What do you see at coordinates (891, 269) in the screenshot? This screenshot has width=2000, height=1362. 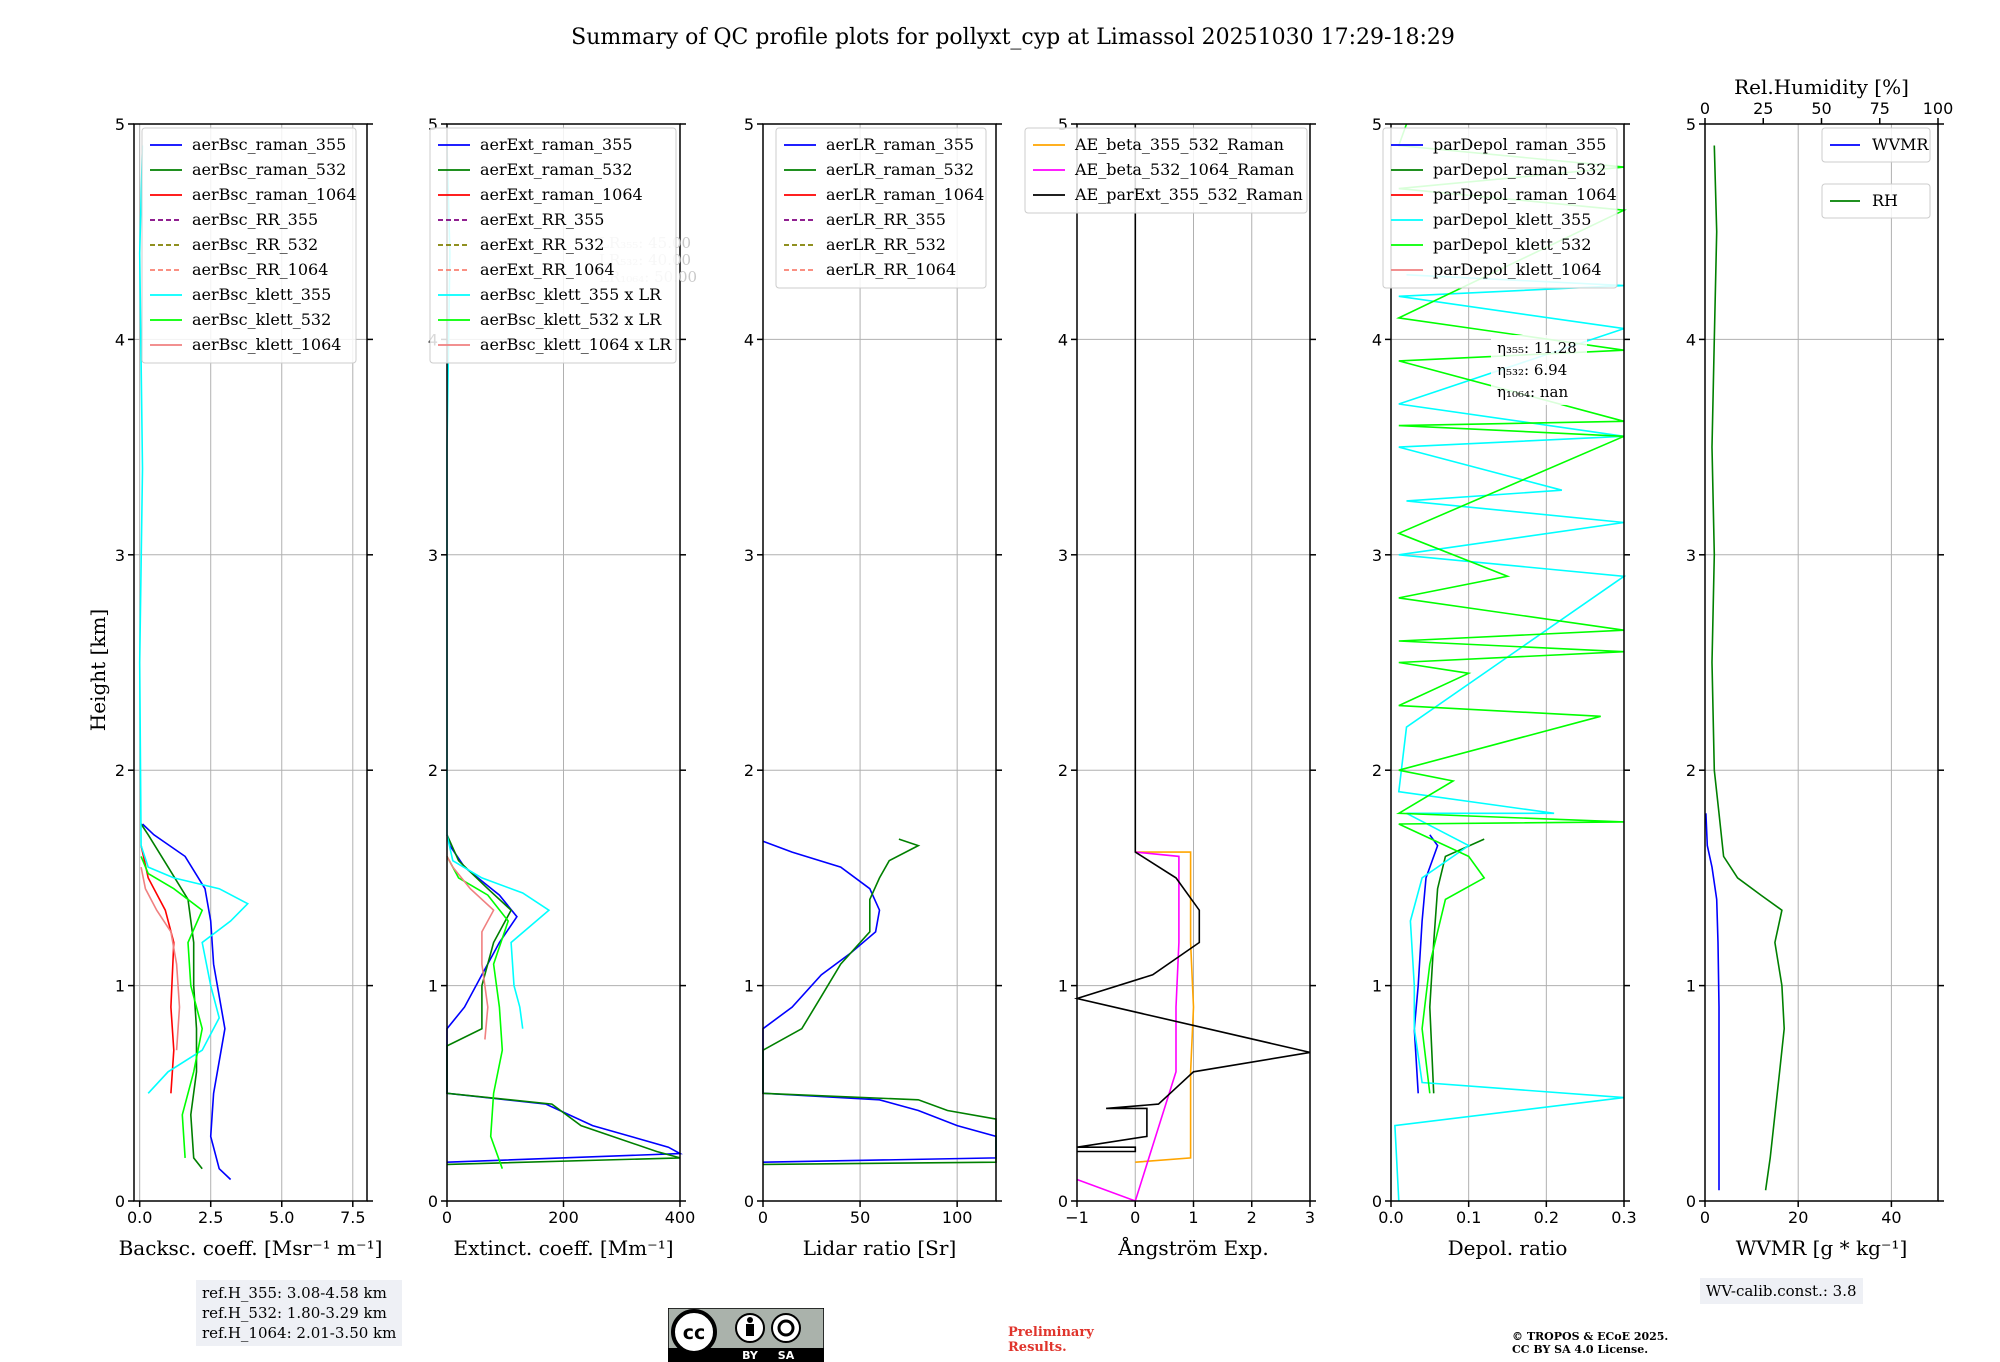 I see `legend-label: aerLR_RR_1064` at bounding box center [891, 269].